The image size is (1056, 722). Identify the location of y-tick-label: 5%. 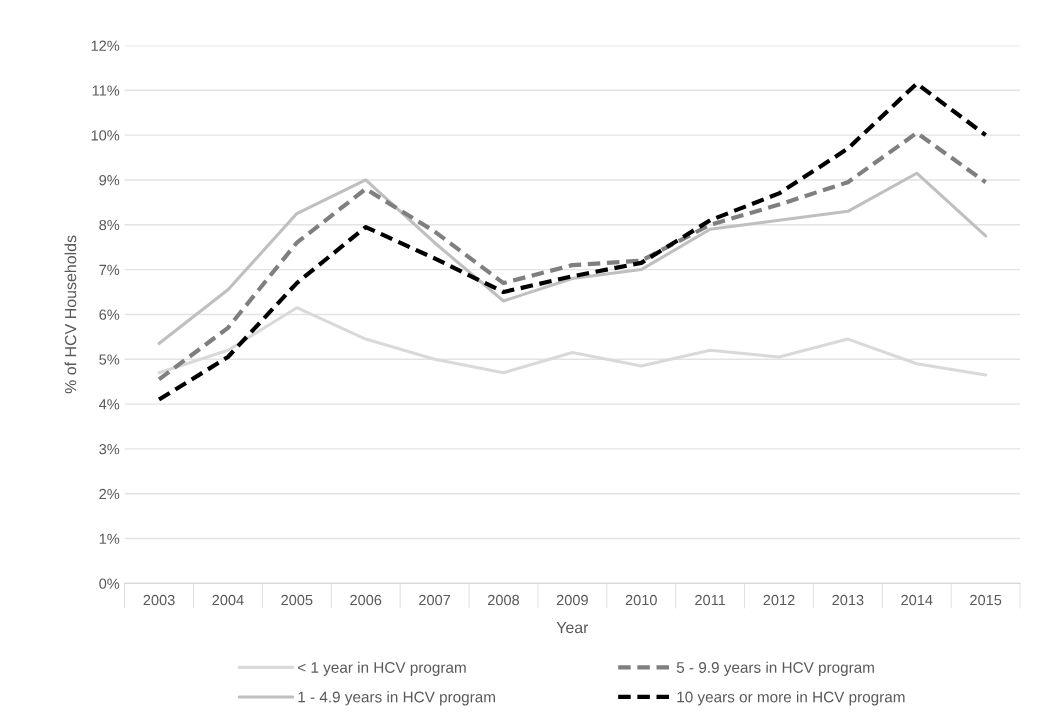
(109, 359).